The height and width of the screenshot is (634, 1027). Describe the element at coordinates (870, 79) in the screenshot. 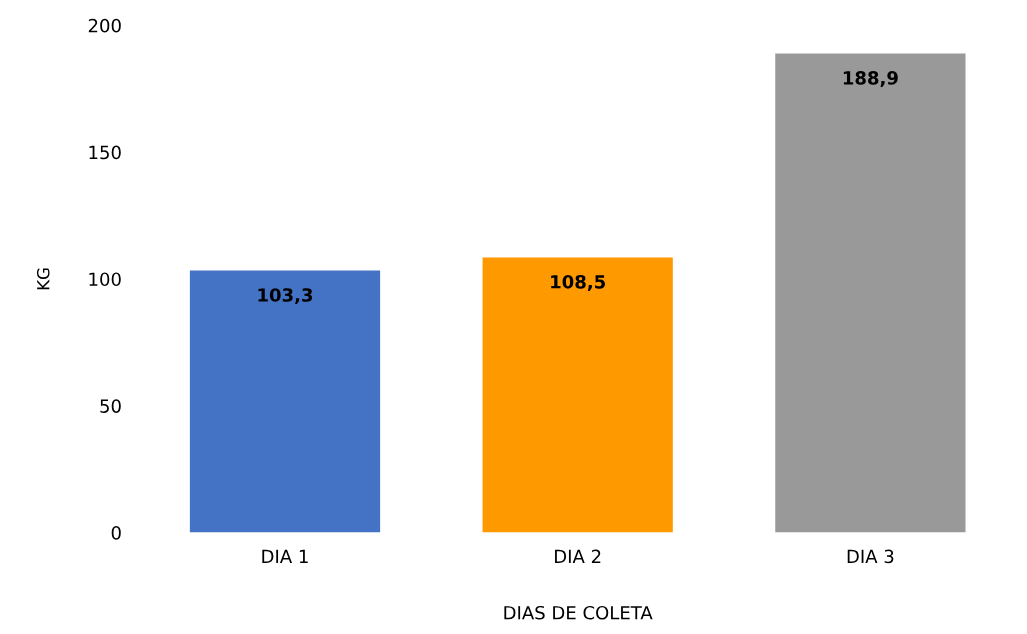

I see `data-label: 188,9` at that location.